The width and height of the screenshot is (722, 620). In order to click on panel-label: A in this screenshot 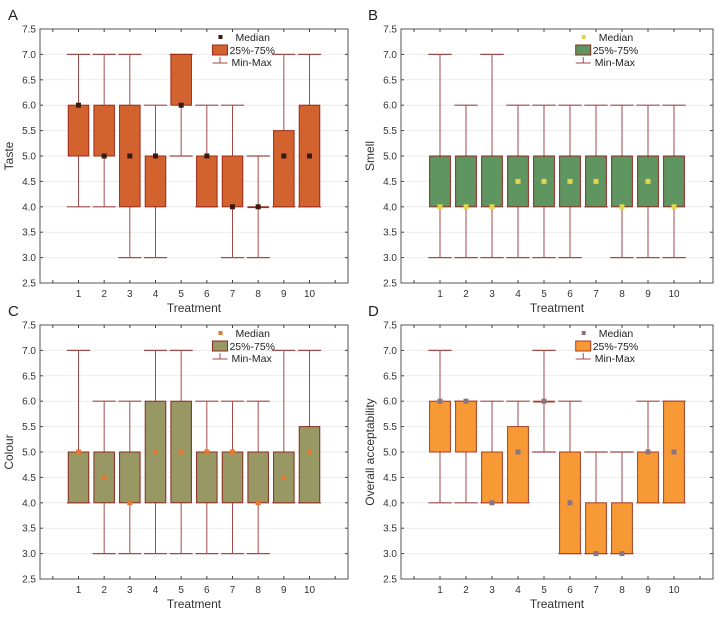, I will do `click(13, 15)`.